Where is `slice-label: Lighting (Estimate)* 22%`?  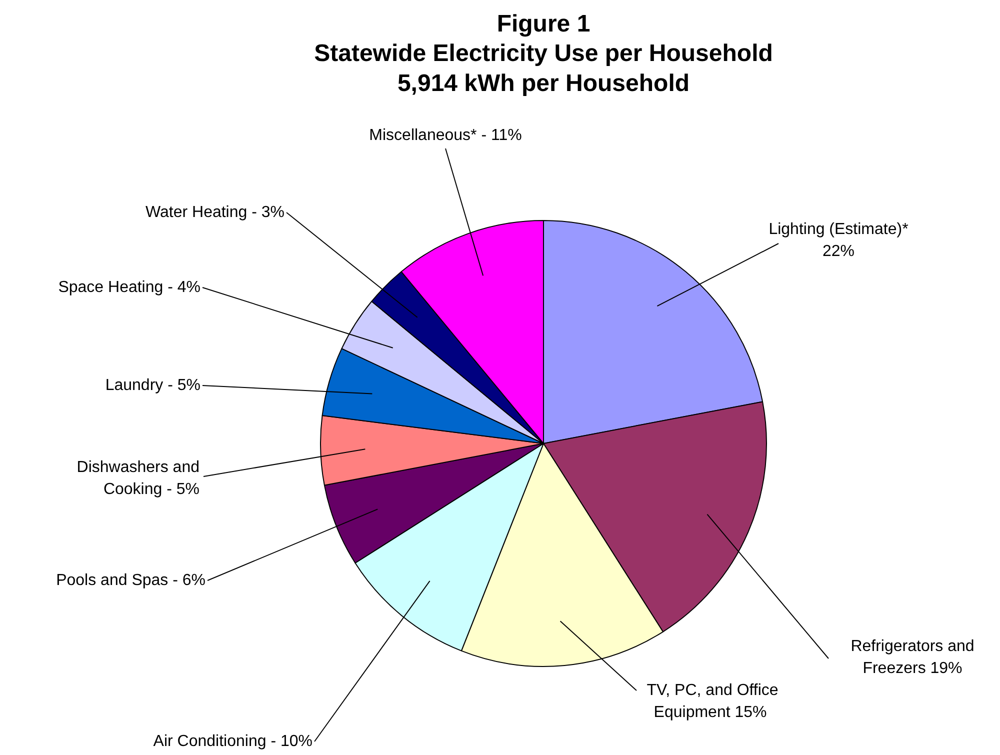 slice-label: Lighting (Estimate)* 22% is located at coordinates (838, 240).